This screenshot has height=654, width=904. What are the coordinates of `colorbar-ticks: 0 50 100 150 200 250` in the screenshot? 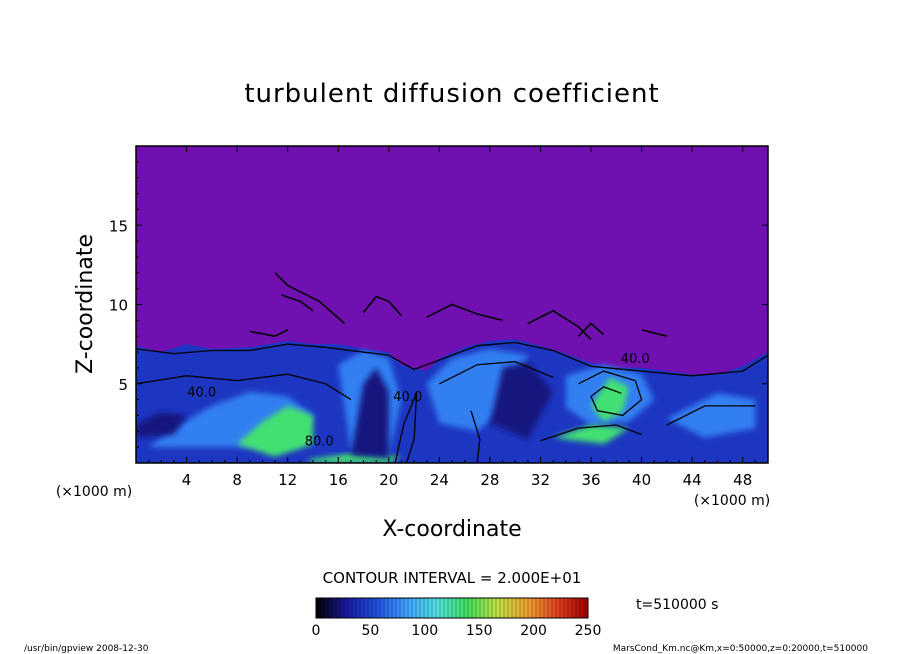 It's located at (457, 631).